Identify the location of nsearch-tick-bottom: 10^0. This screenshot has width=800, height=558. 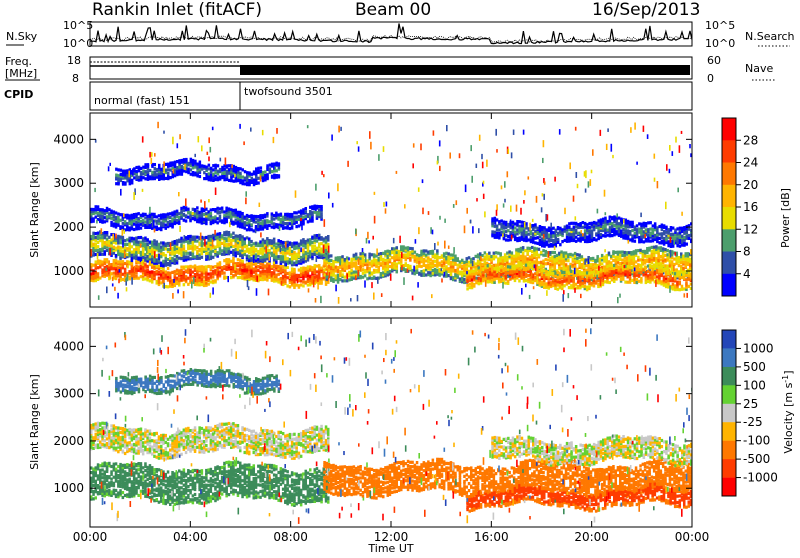
(720, 43).